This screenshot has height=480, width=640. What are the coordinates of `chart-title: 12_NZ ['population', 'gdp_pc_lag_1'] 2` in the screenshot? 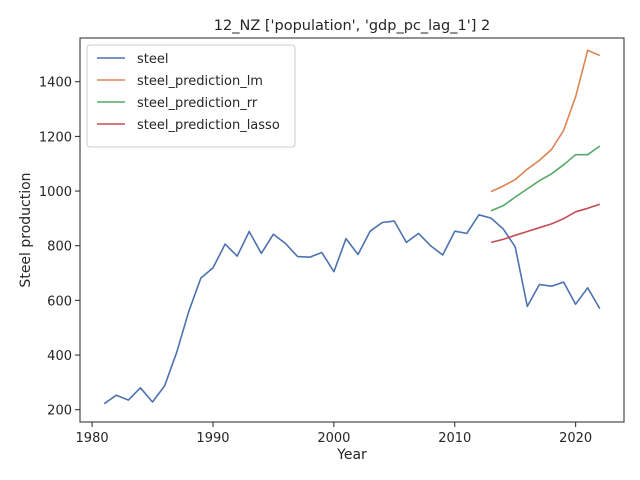 It's located at (352, 26).